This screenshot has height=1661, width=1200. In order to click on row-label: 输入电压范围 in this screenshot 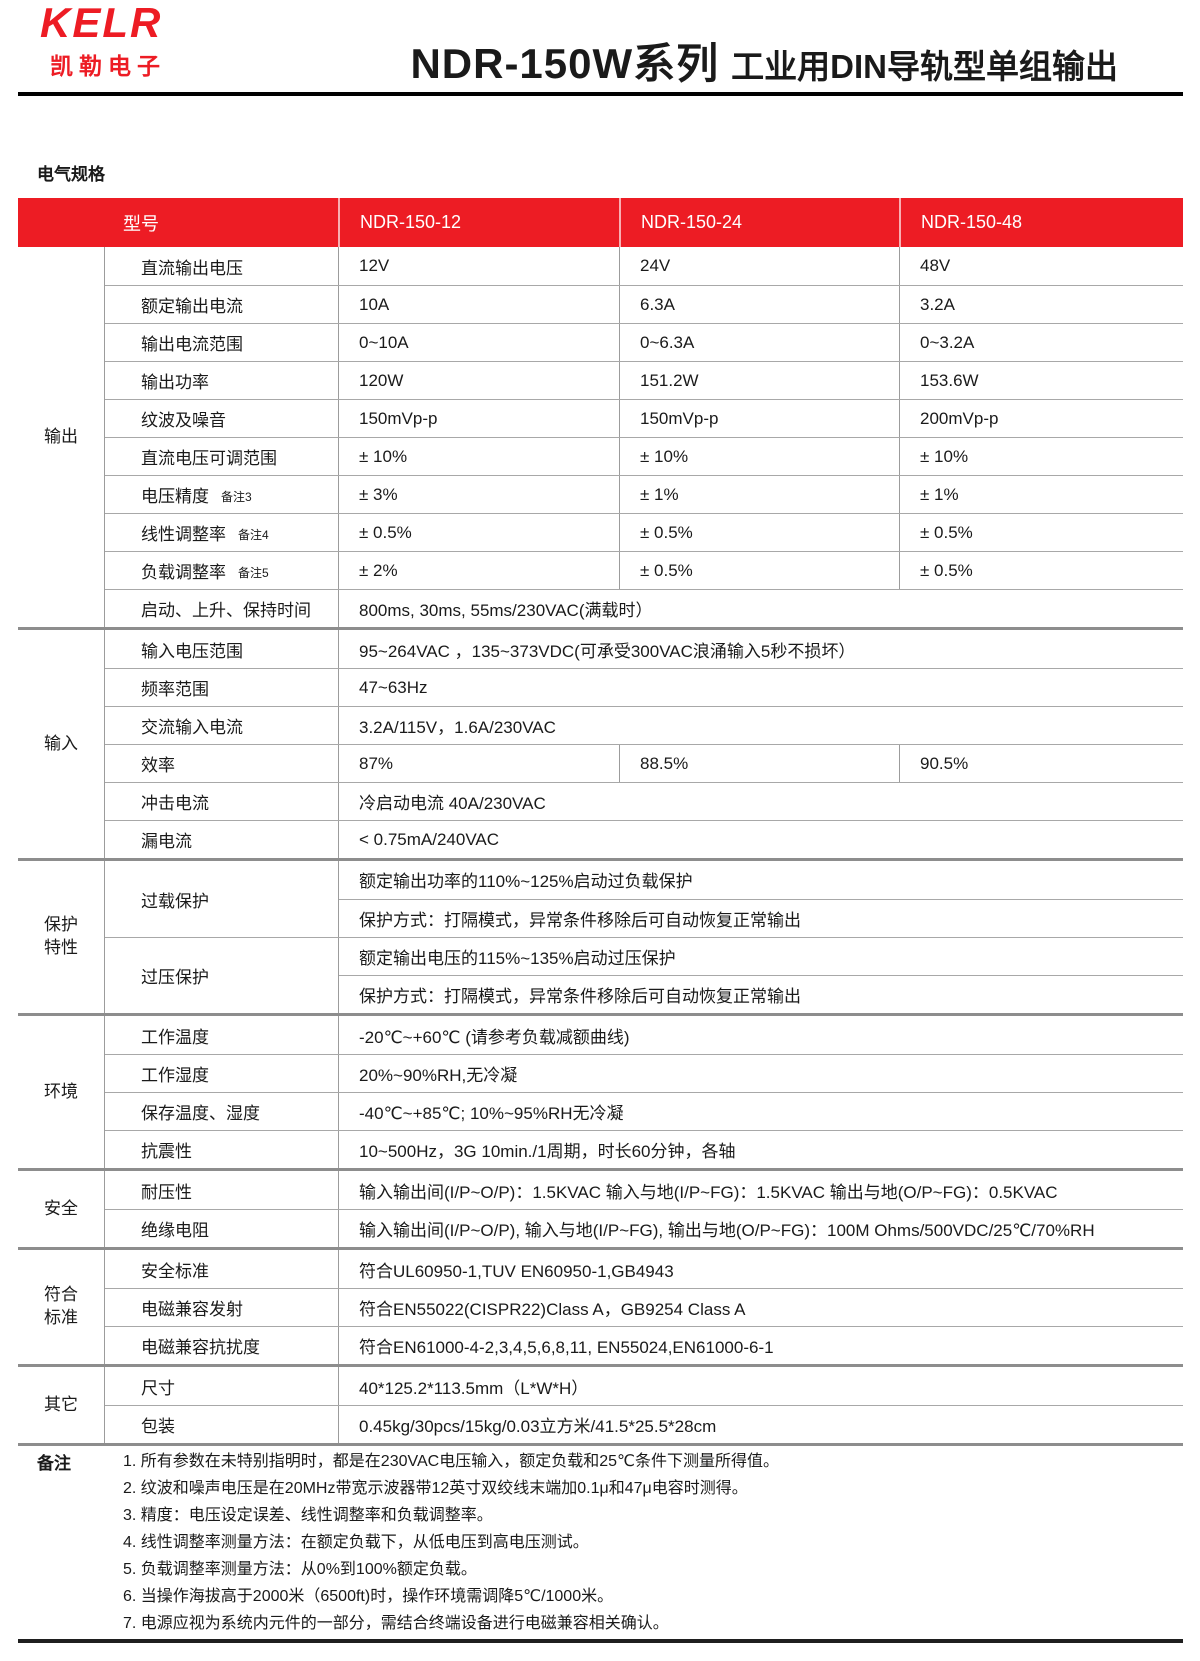, I will do `click(221, 649)`.